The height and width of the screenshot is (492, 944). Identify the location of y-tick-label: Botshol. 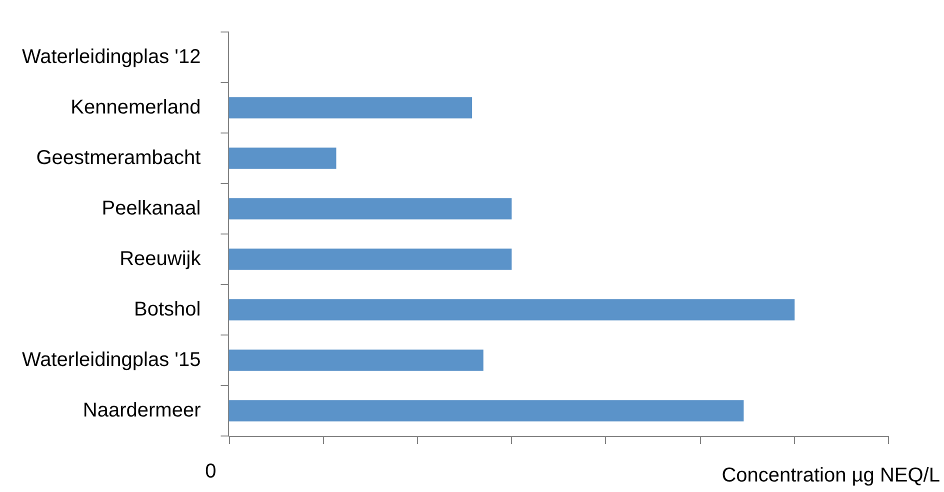
(167, 309).